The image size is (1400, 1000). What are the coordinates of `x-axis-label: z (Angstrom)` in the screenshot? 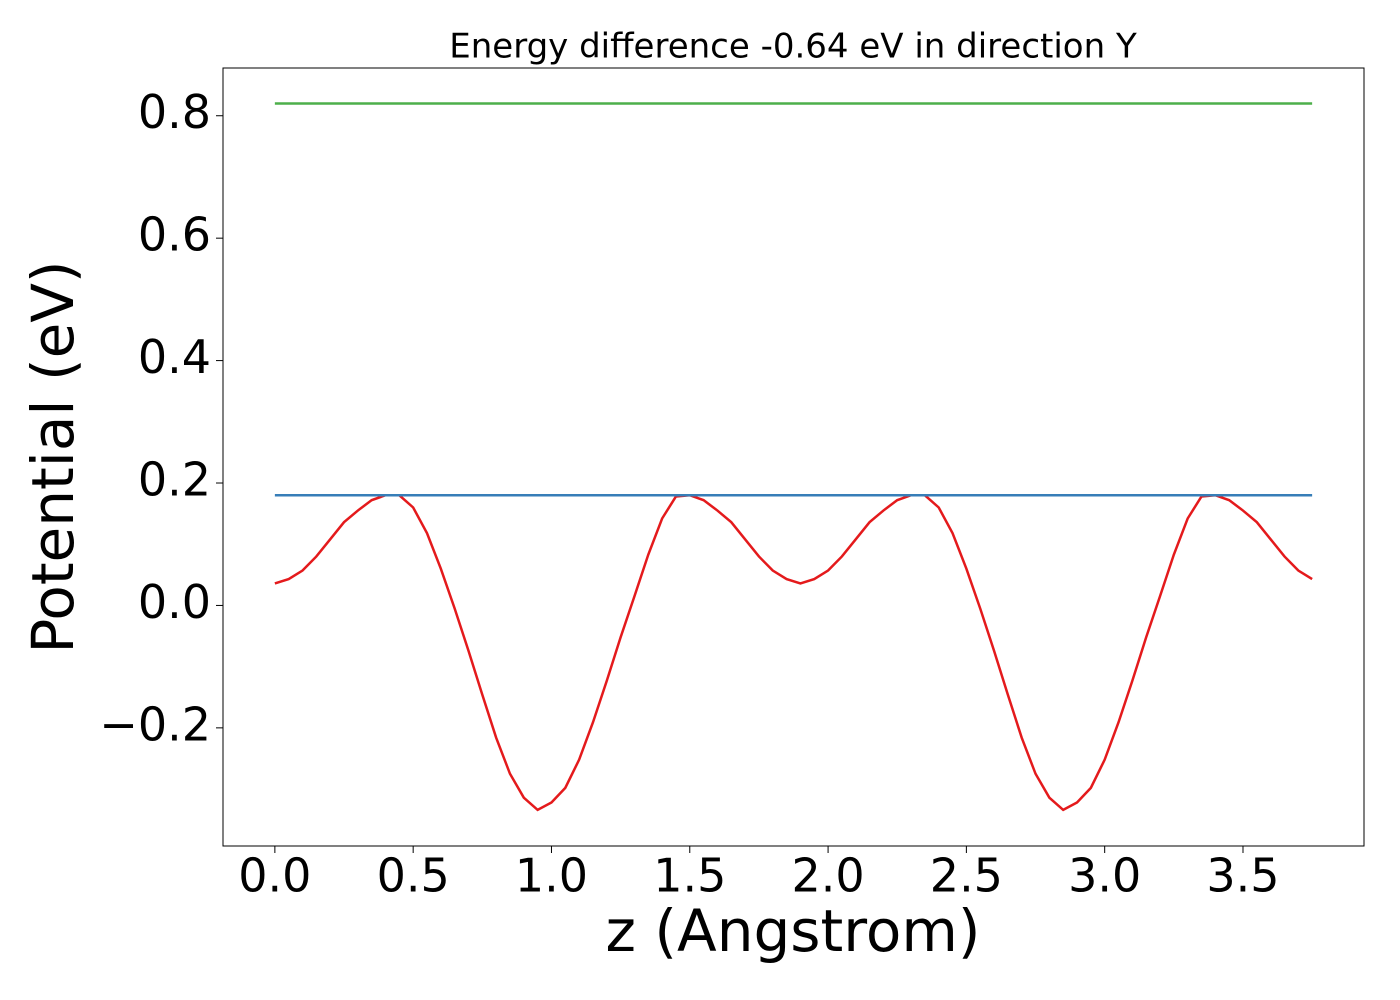 It's located at (793, 931).